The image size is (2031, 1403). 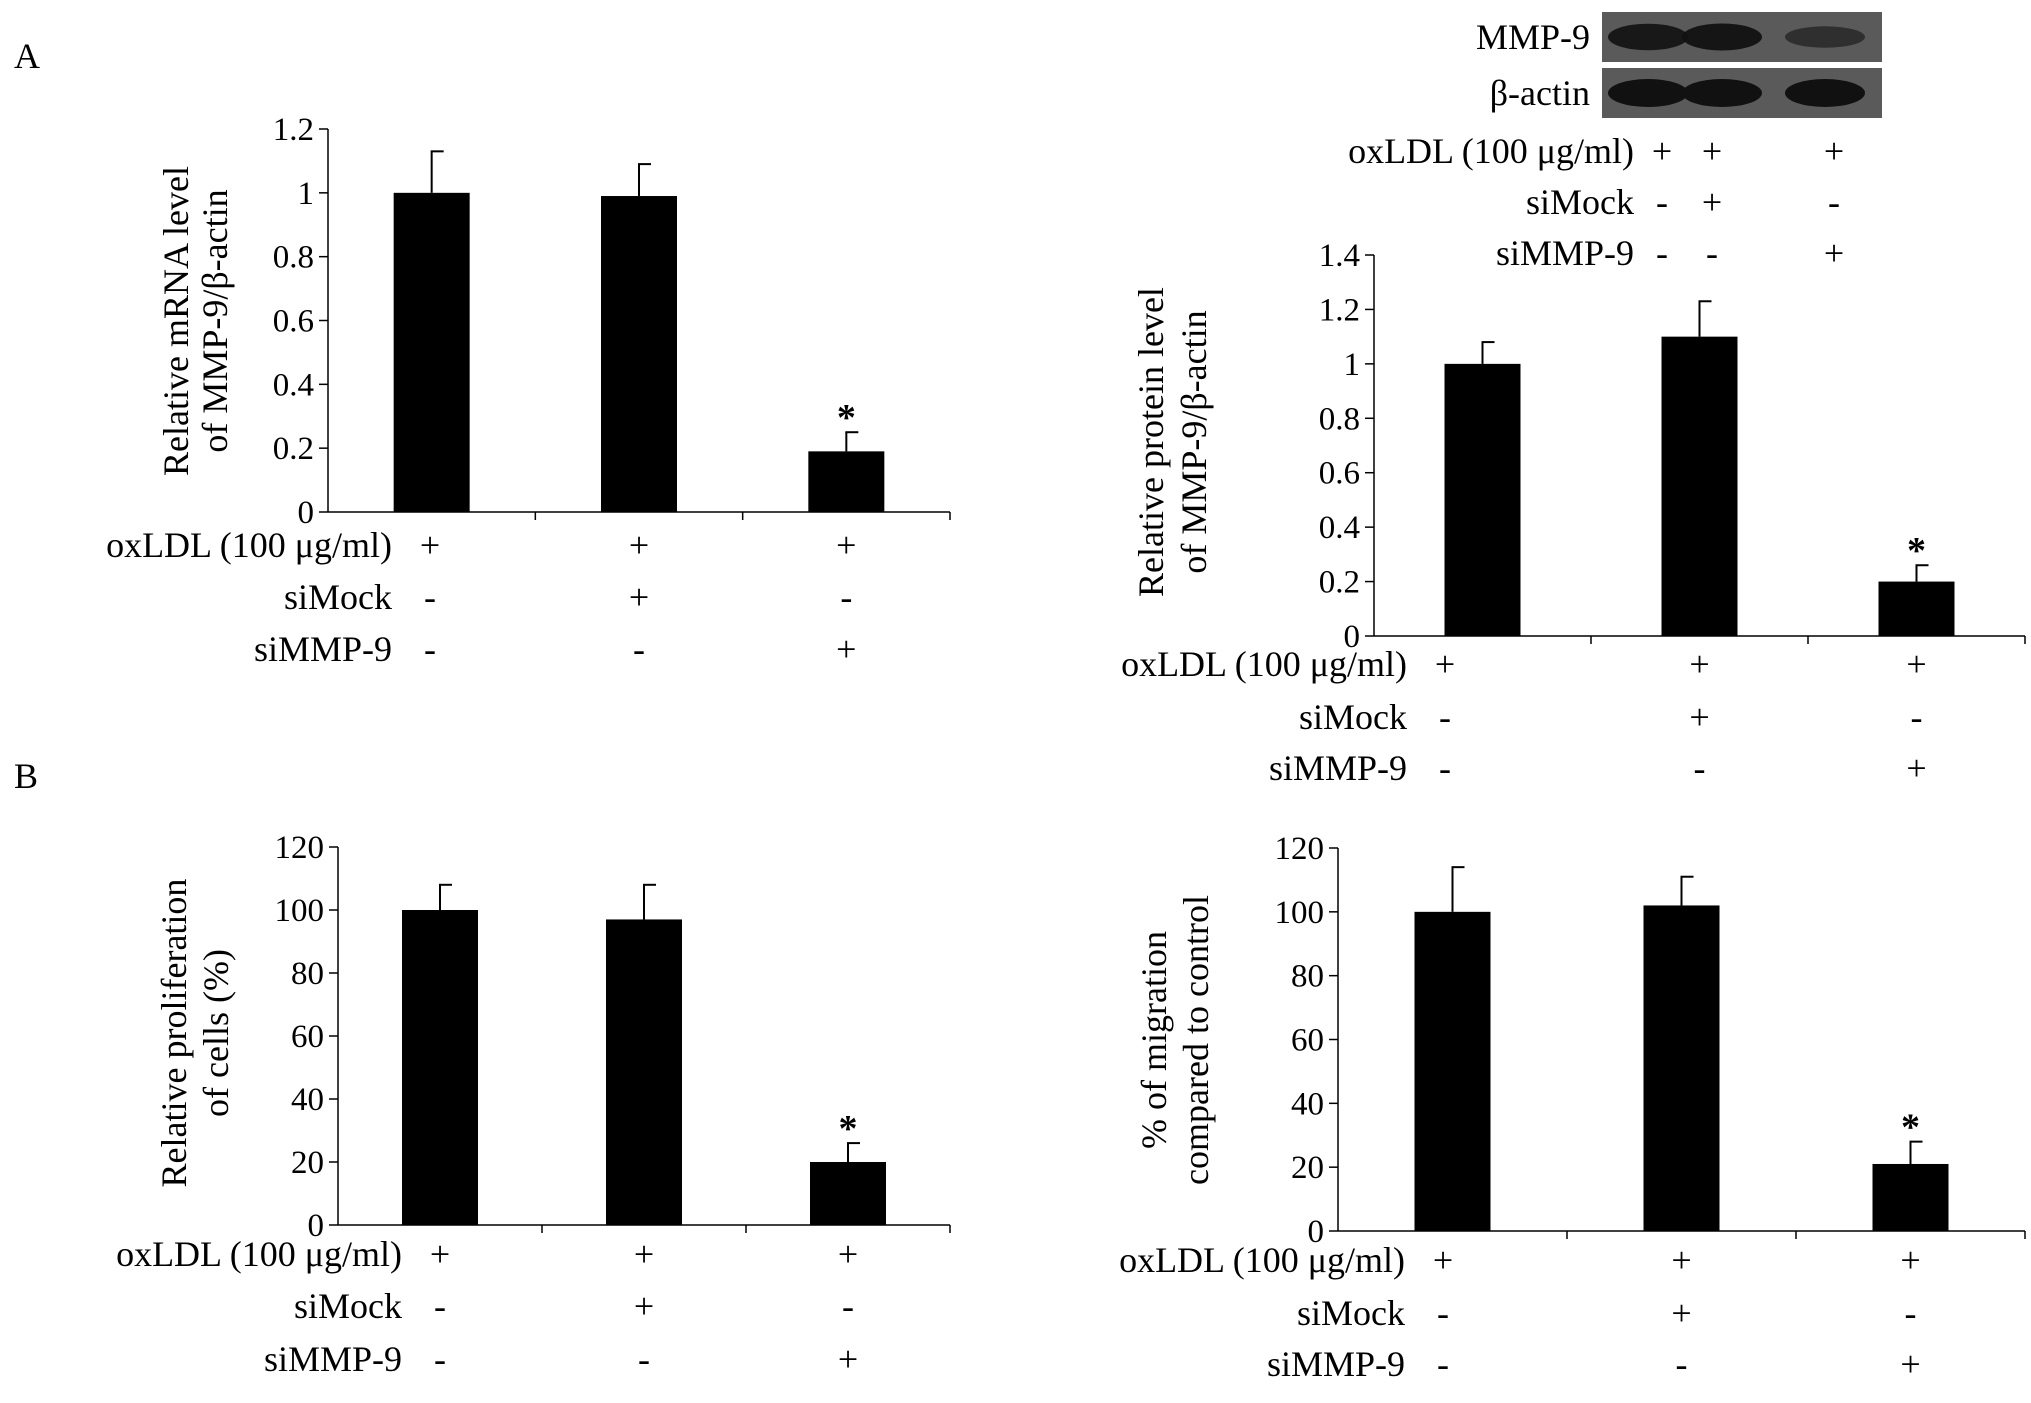 What do you see at coordinates (216, 1033) in the screenshot?
I see `y-axis-label: of cells (%)` at bounding box center [216, 1033].